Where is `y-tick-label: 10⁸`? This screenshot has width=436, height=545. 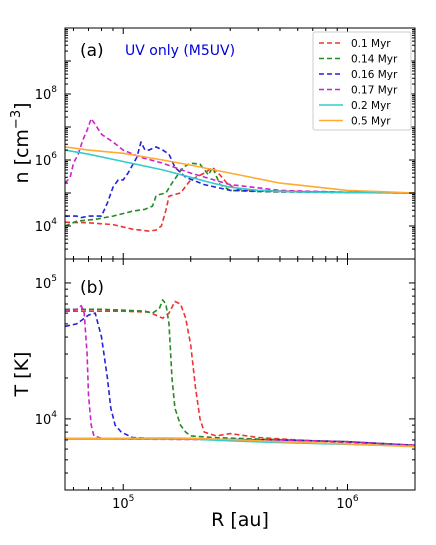 y-tick-label: 10⁸ is located at coordinates (46, 94).